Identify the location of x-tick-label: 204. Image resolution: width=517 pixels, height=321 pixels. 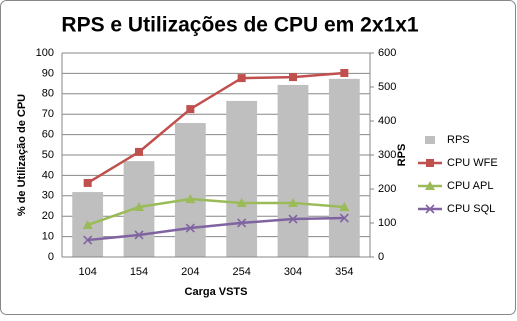
(190, 272).